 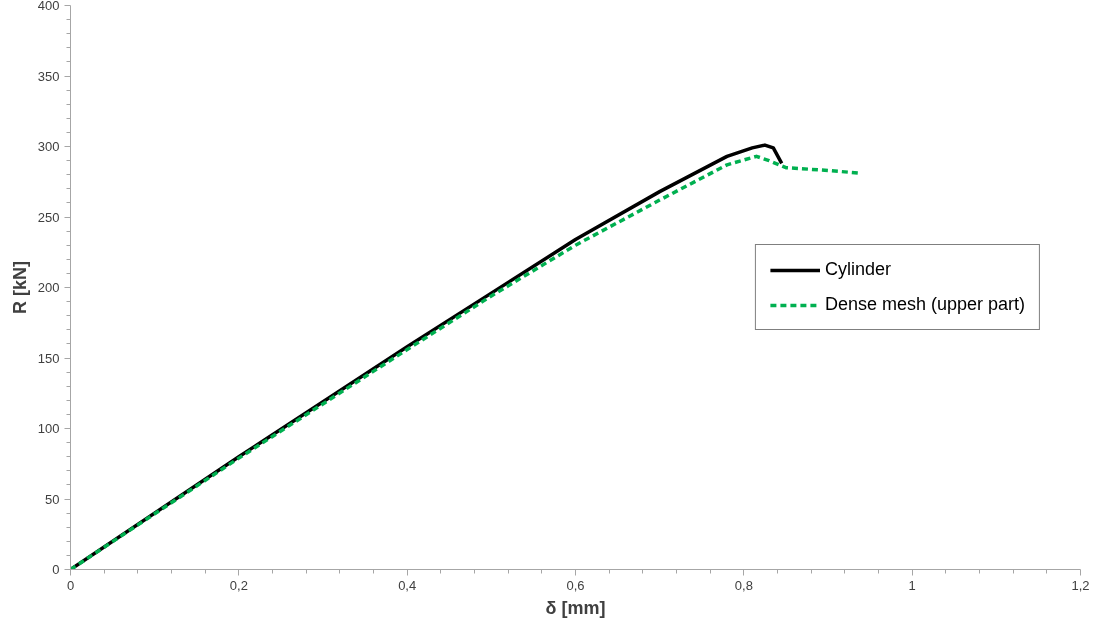 I want to click on y-tick-label: 0, so click(x=56, y=569).